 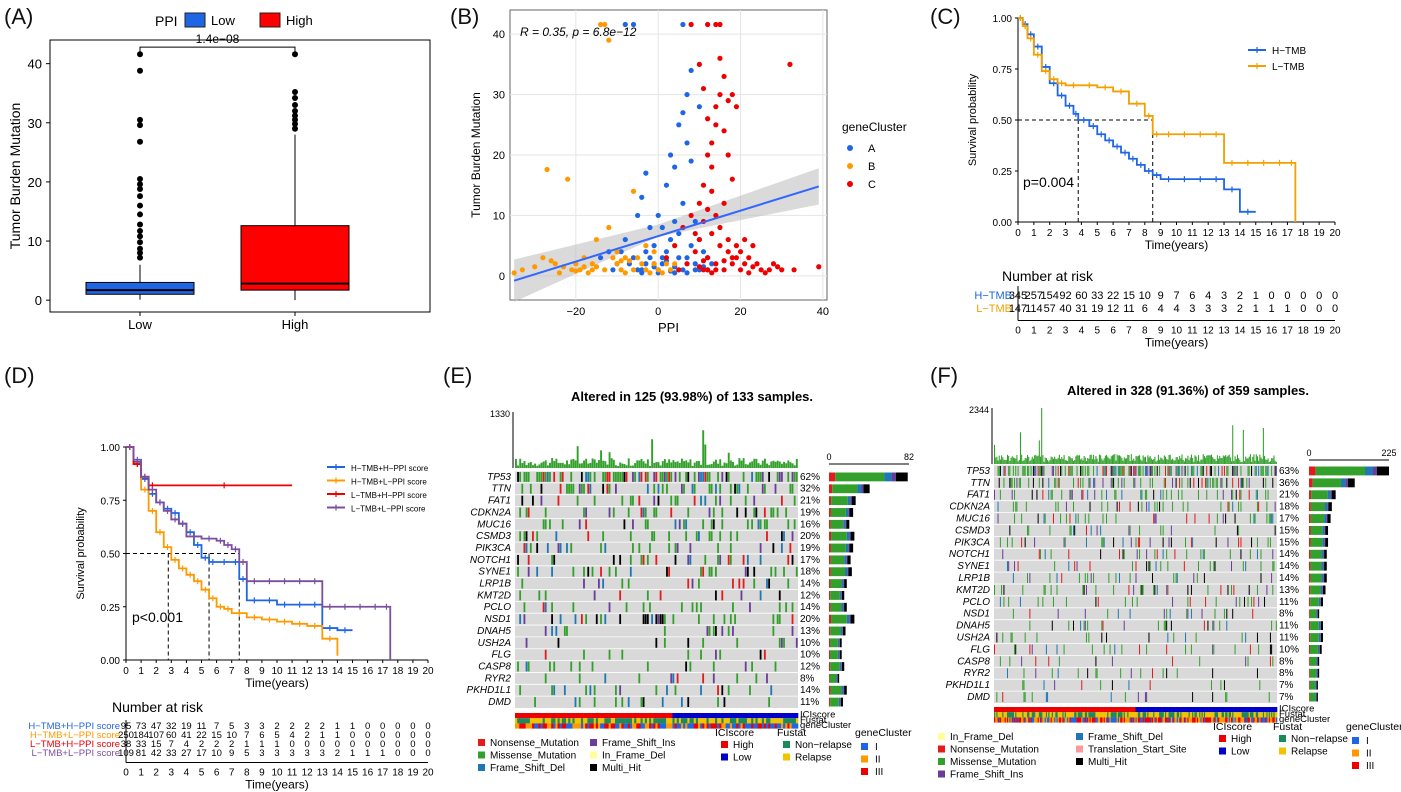 What do you see at coordinates (465, 16) in the screenshot?
I see `panel-label-b: (B)` at bounding box center [465, 16].